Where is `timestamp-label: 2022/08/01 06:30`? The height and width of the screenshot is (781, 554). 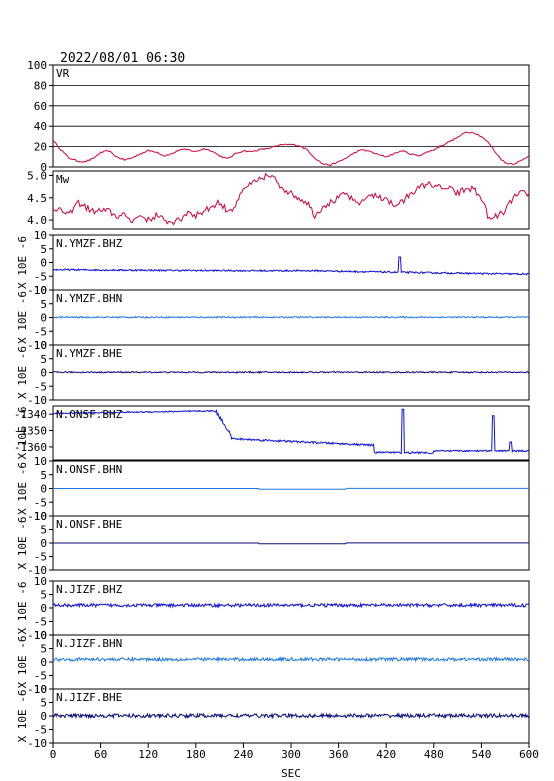 timestamp-label: 2022/08/01 06:30 is located at coordinates (122, 58).